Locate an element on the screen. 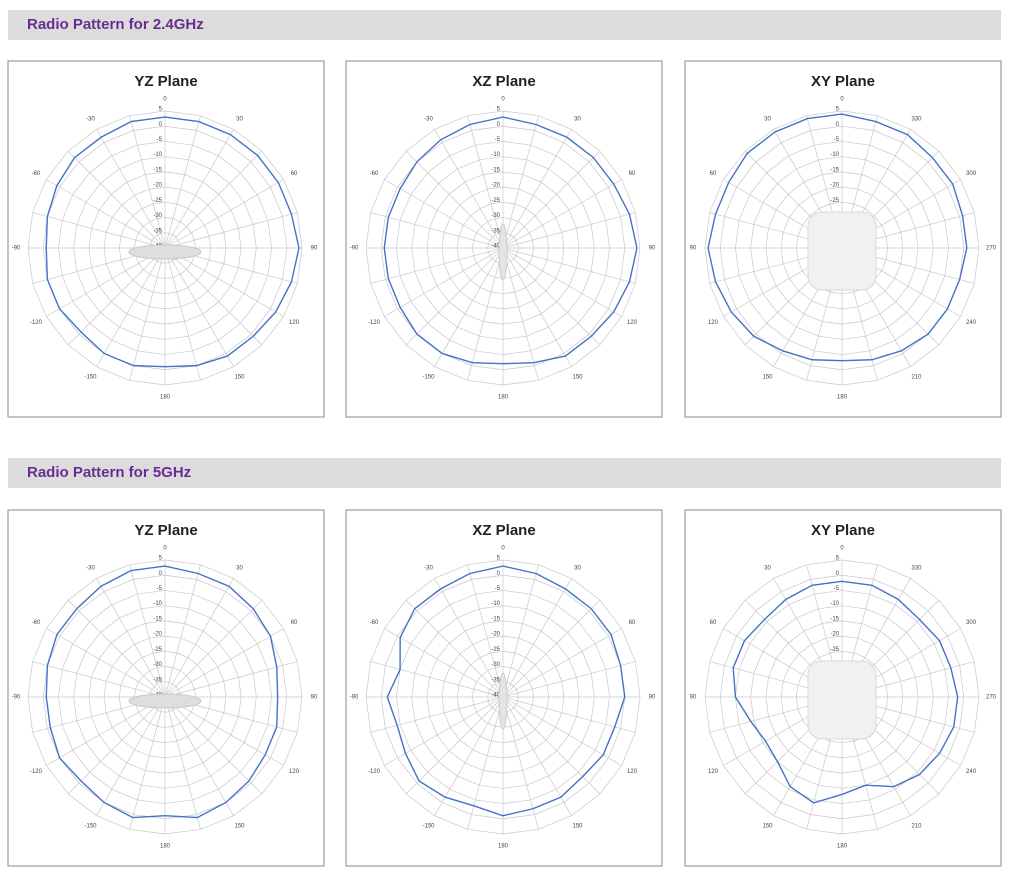 This screenshot has height=882, width=1011. r-tick-label: -15 is located at coordinates (834, 170).